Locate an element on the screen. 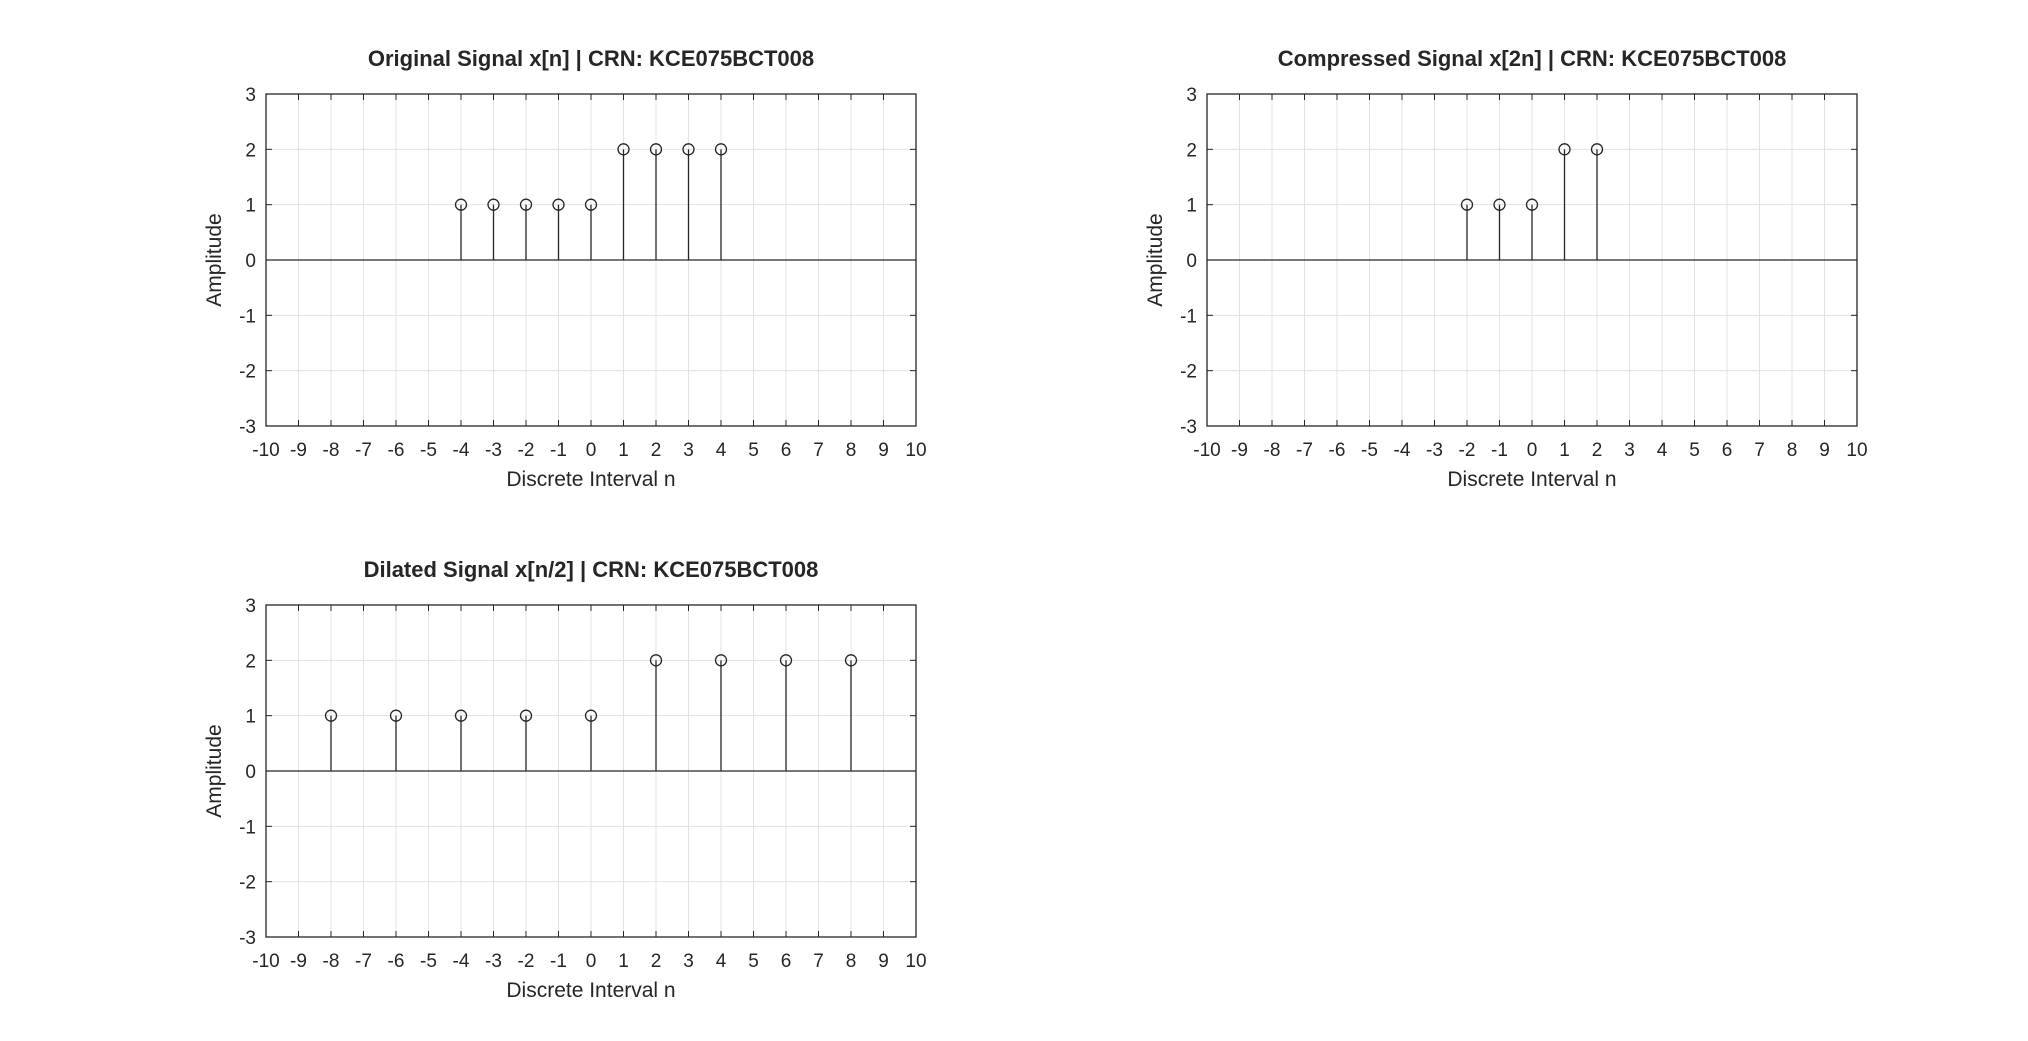 The width and height of the screenshot is (2028, 1041). chart-title: Original Signal x[n] | CRN: KCE075BCT008 is located at coordinates (591, 58).